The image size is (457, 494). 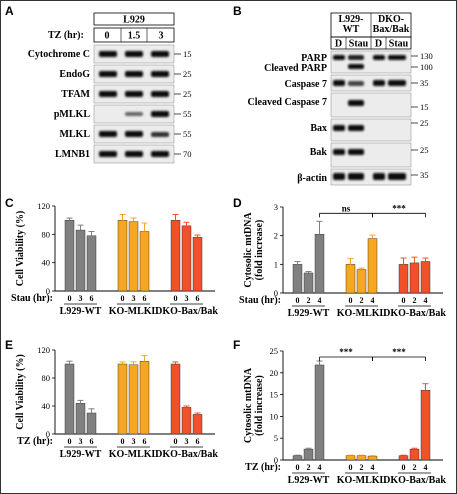 What do you see at coordinates (276, 236) in the screenshot?
I see `y-tick-label: 2` at bounding box center [276, 236].